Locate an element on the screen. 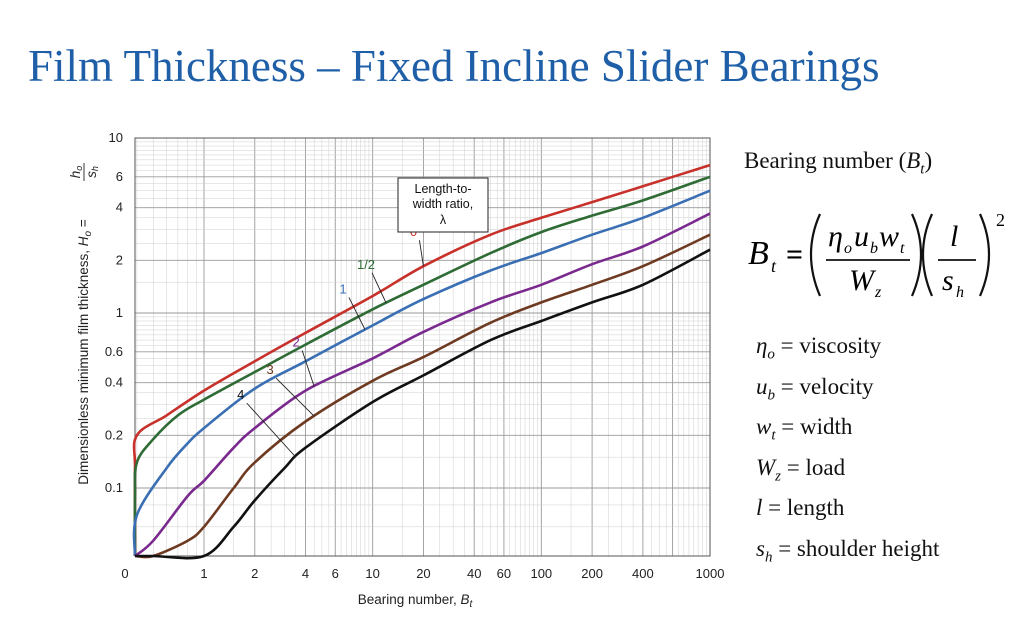  svg-text: u is located at coordinates (861, 236).